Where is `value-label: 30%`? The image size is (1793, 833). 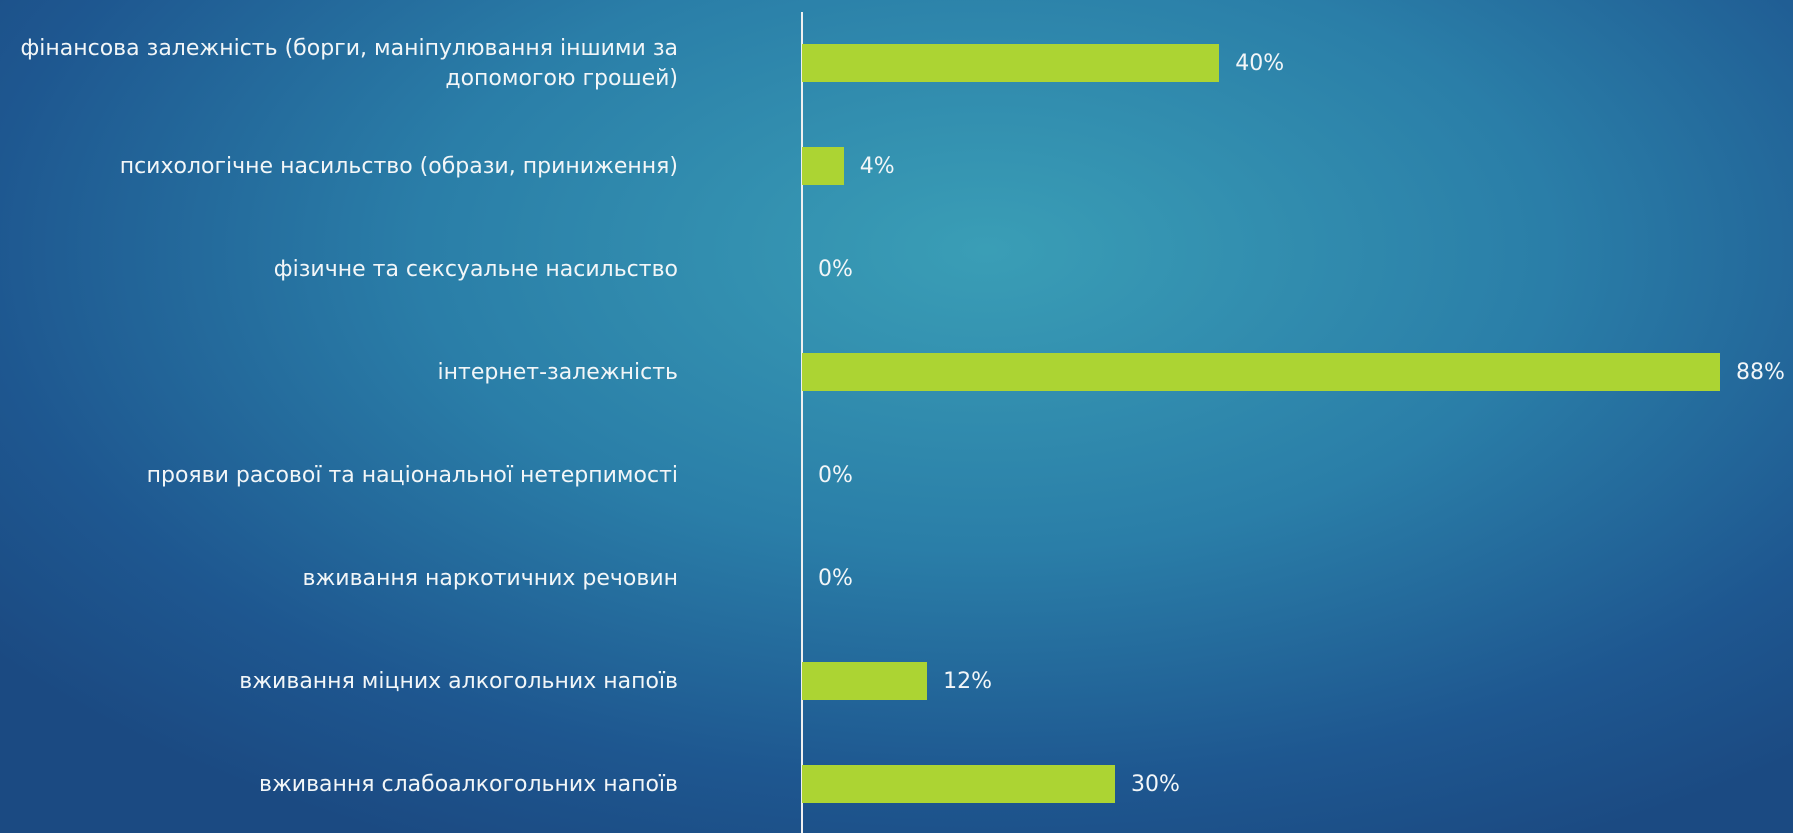
value-label: 30% is located at coordinates (1155, 784).